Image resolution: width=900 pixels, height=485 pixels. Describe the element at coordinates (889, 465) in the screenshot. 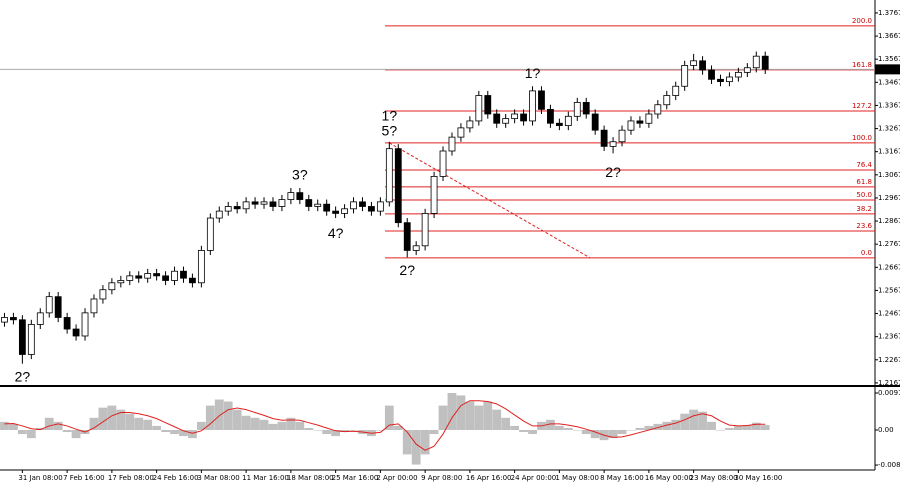

I see `y-tick-label: -0.00862` at that location.